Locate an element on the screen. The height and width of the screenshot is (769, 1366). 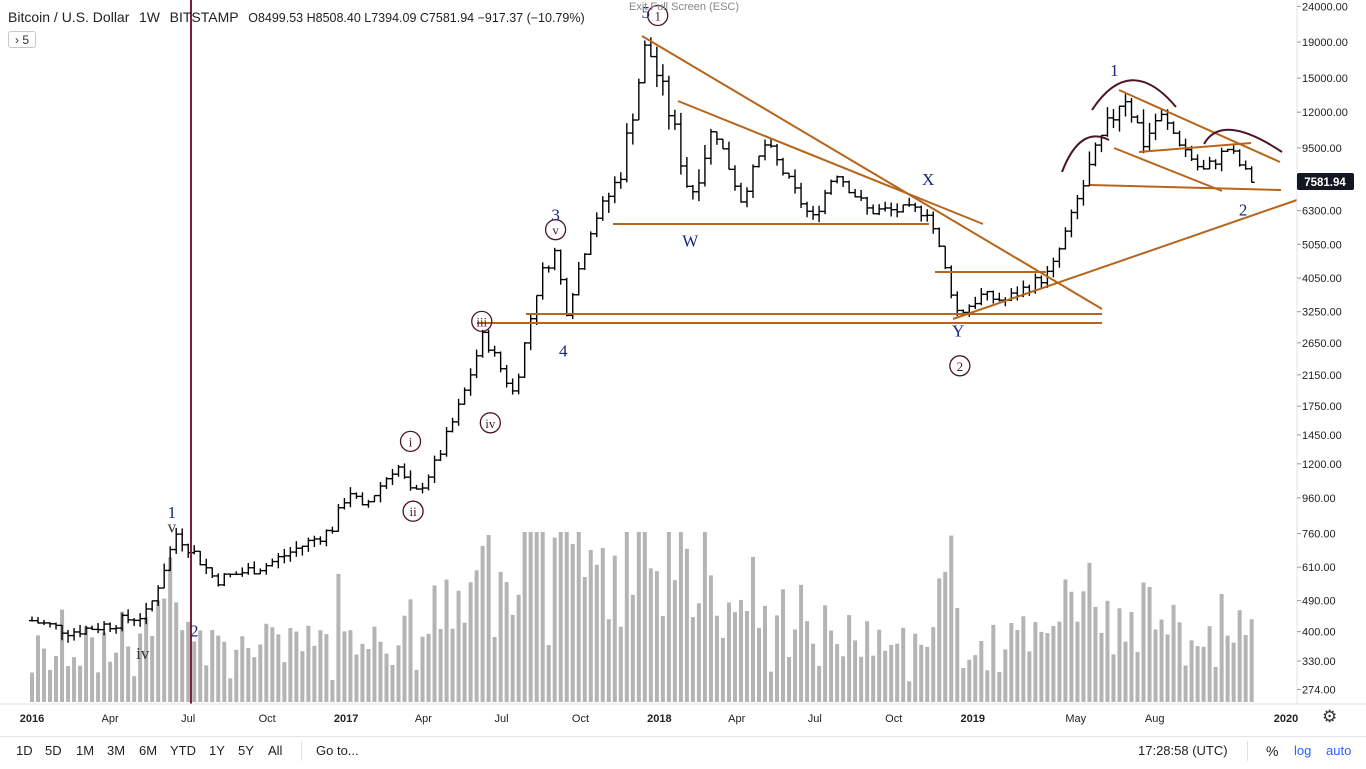
trendline-upper-wedge is located at coordinates (872, 172).